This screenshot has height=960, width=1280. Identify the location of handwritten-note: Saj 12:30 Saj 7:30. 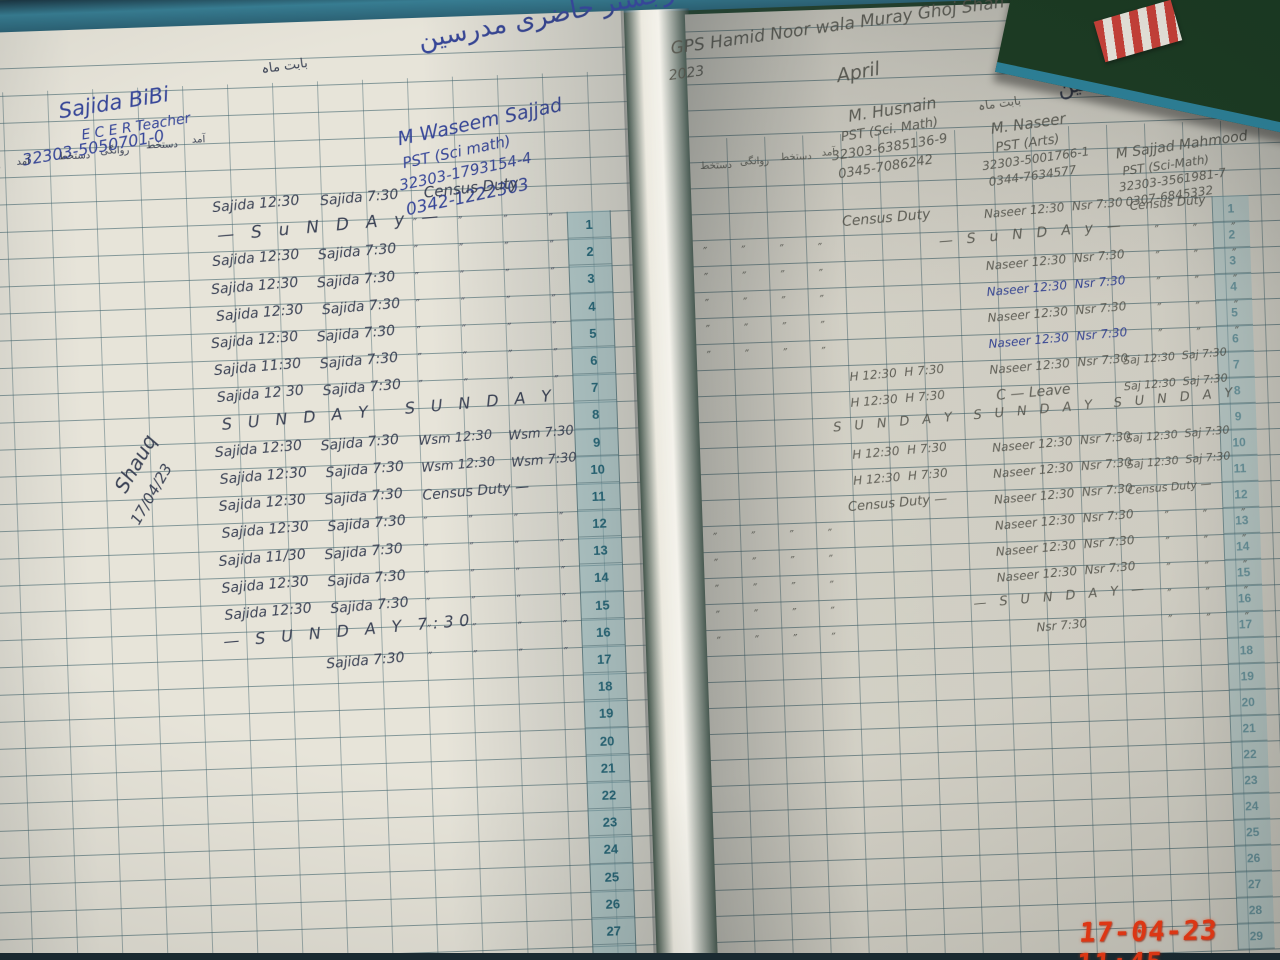
(1175, 356).